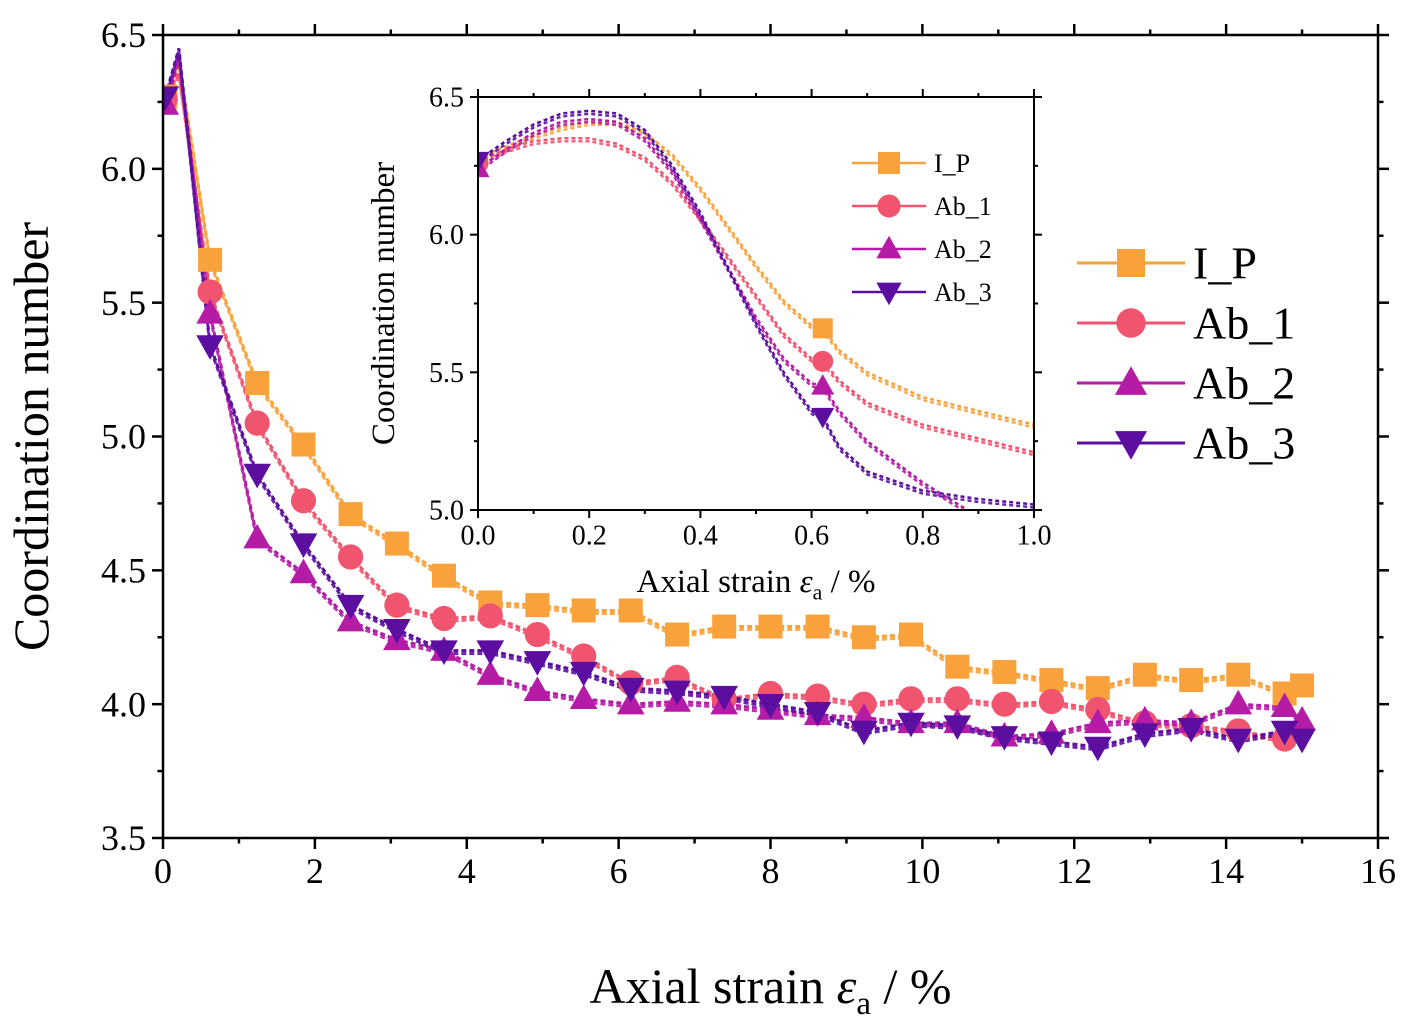  Describe the element at coordinates (911, 986) in the screenshot. I see `main-x-axis-label-suffix: / %` at that location.